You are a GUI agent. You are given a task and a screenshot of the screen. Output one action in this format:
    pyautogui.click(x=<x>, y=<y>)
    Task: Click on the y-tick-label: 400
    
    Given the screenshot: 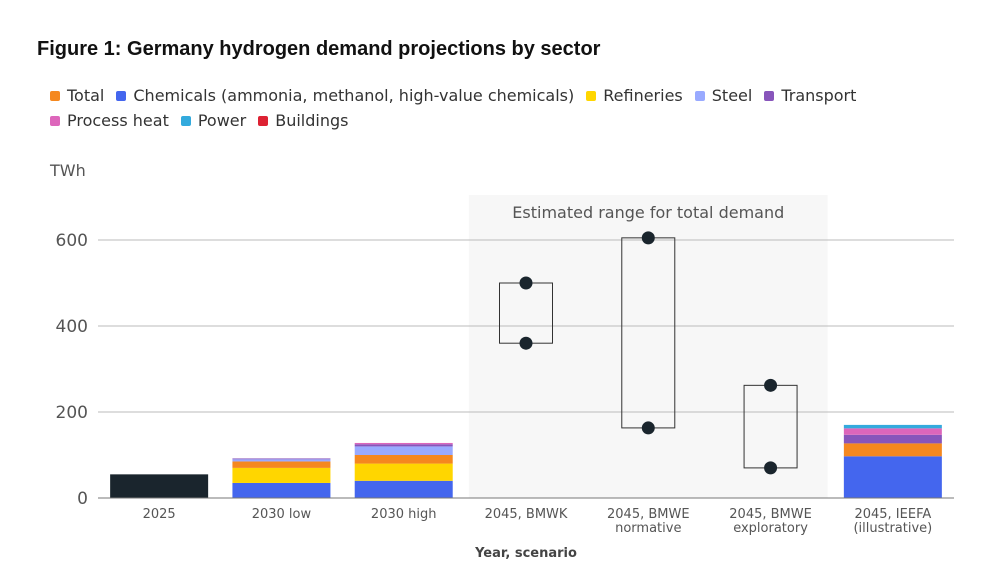 What is the action you would take?
    pyautogui.click(x=72, y=327)
    